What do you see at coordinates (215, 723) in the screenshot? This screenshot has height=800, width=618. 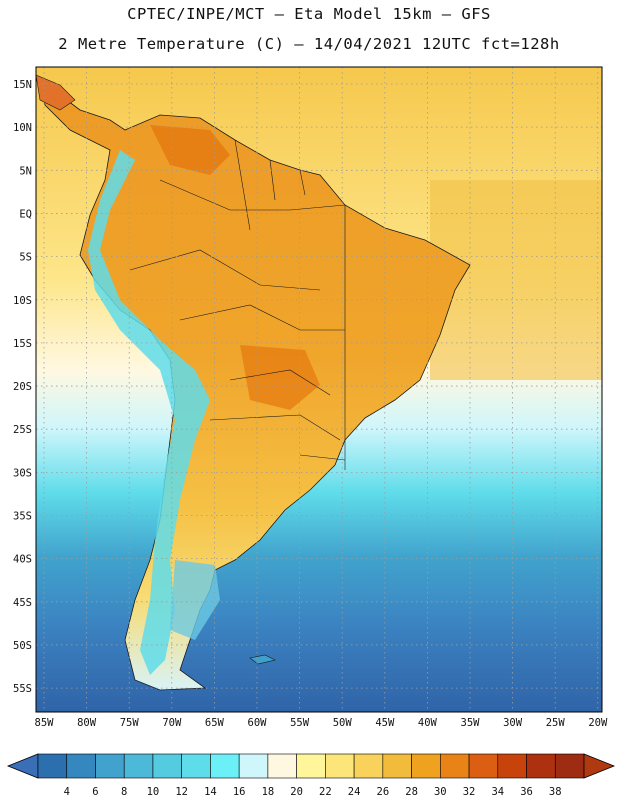 I see `lon-label: 65W` at bounding box center [215, 723].